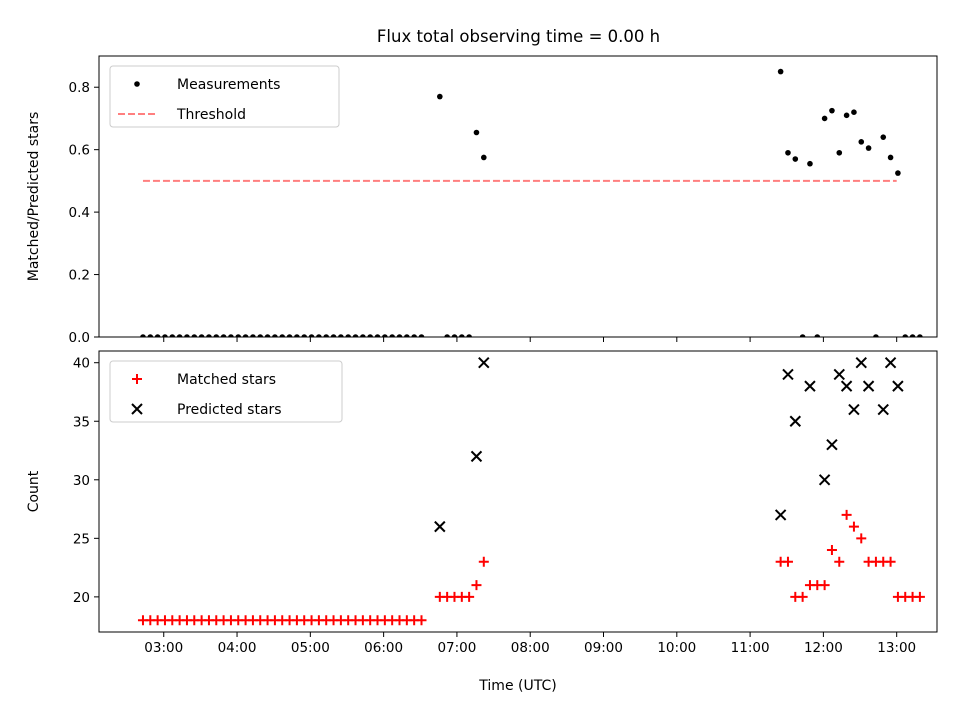 This screenshot has width=960, height=720. What do you see at coordinates (81, 481) in the screenshot?
I see `y-tick-label: 30` at bounding box center [81, 481].